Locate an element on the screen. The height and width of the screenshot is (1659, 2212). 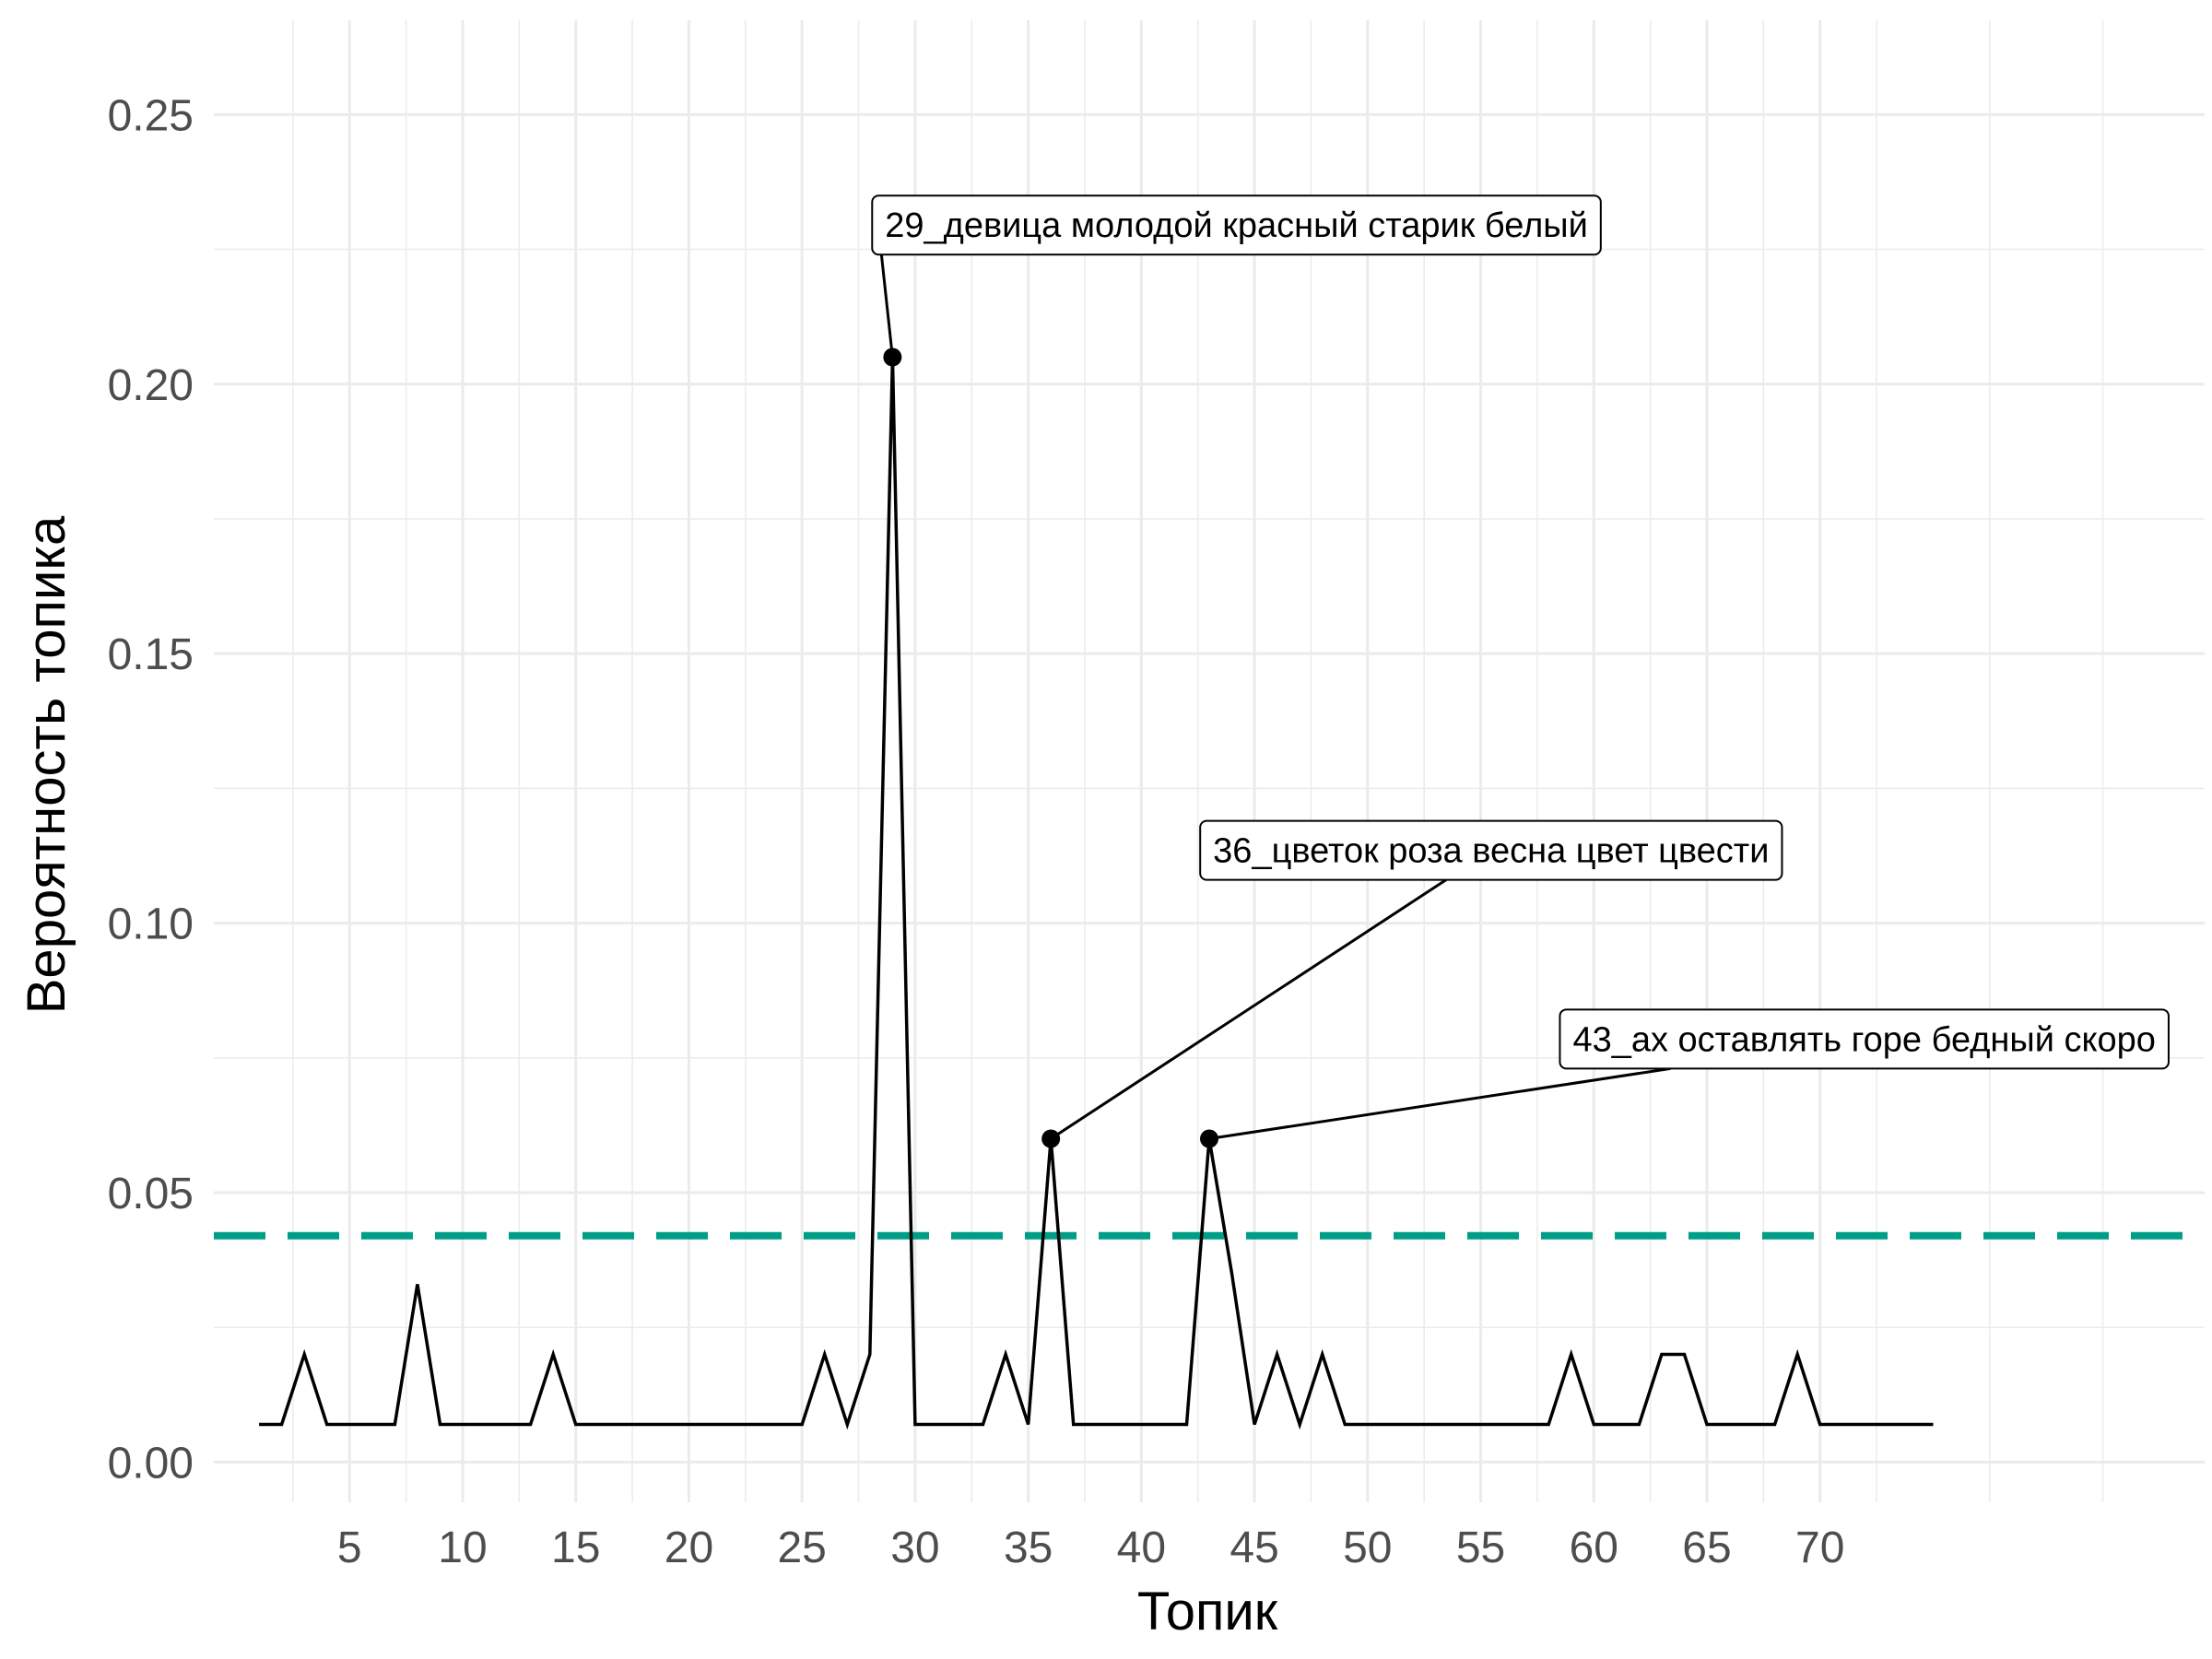
x-axis-title: Топик is located at coordinates (1207, 1611).